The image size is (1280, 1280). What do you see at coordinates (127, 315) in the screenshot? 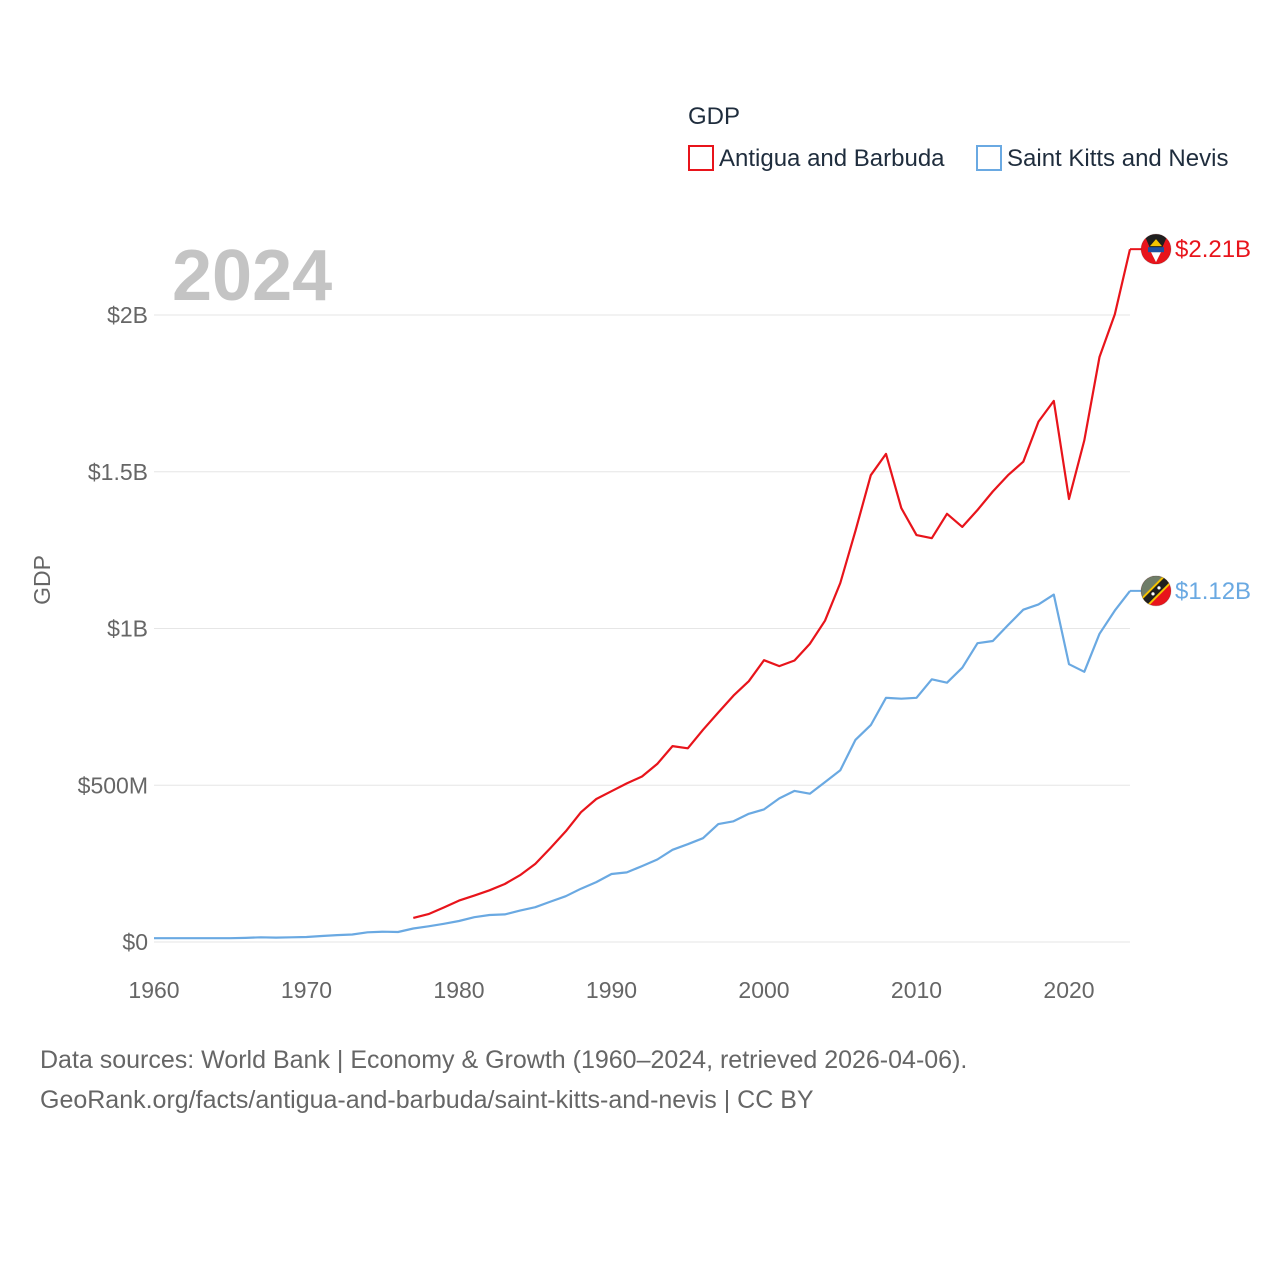
I see `y-tick-label: $2B` at bounding box center [127, 315].